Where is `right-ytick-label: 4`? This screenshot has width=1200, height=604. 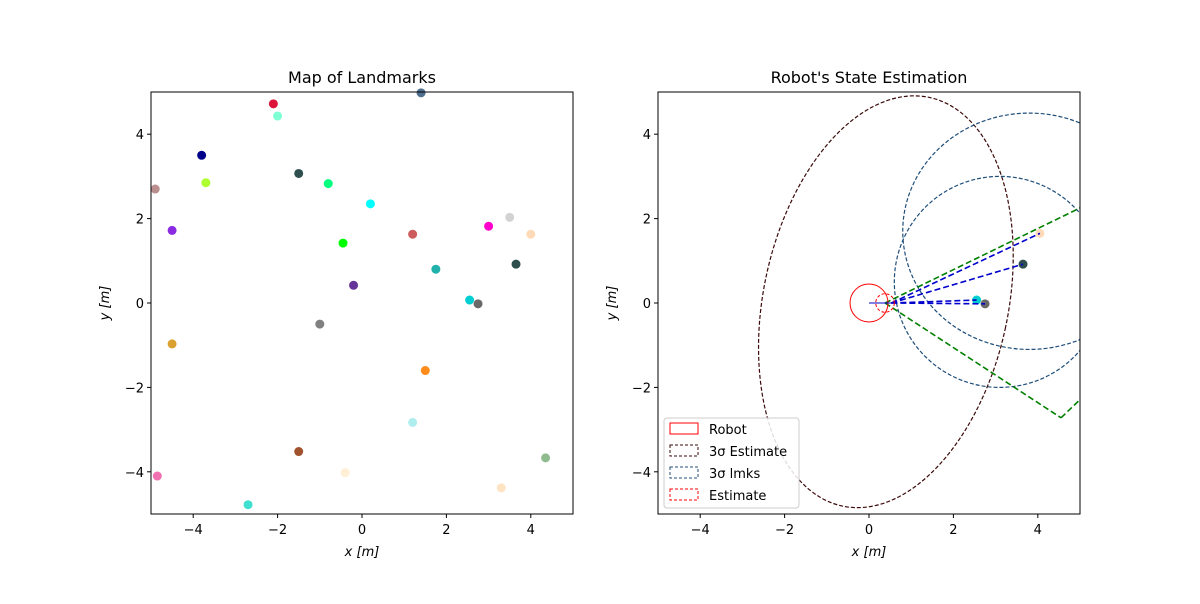 right-ytick-label: 4 is located at coordinates (647, 135).